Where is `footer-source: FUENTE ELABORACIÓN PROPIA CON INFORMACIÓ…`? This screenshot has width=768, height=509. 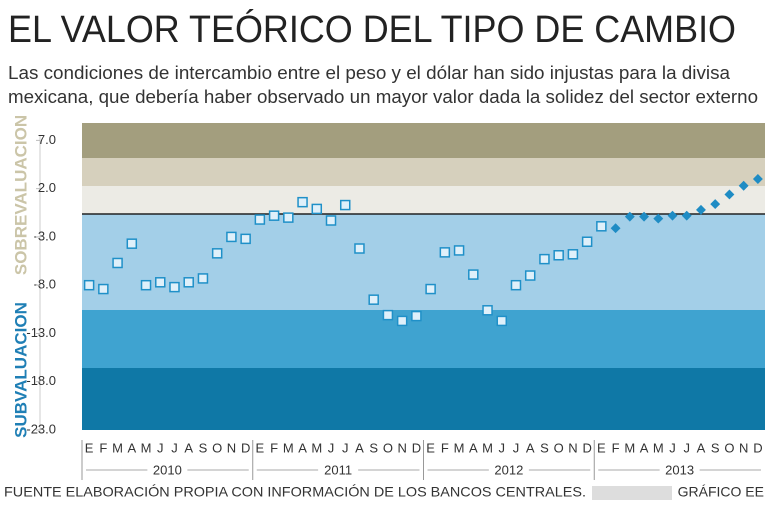
footer-source: FUENTE ELABORACIÓN PROPIA CON INFORMACIÓ… is located at coordinates (295, 492).